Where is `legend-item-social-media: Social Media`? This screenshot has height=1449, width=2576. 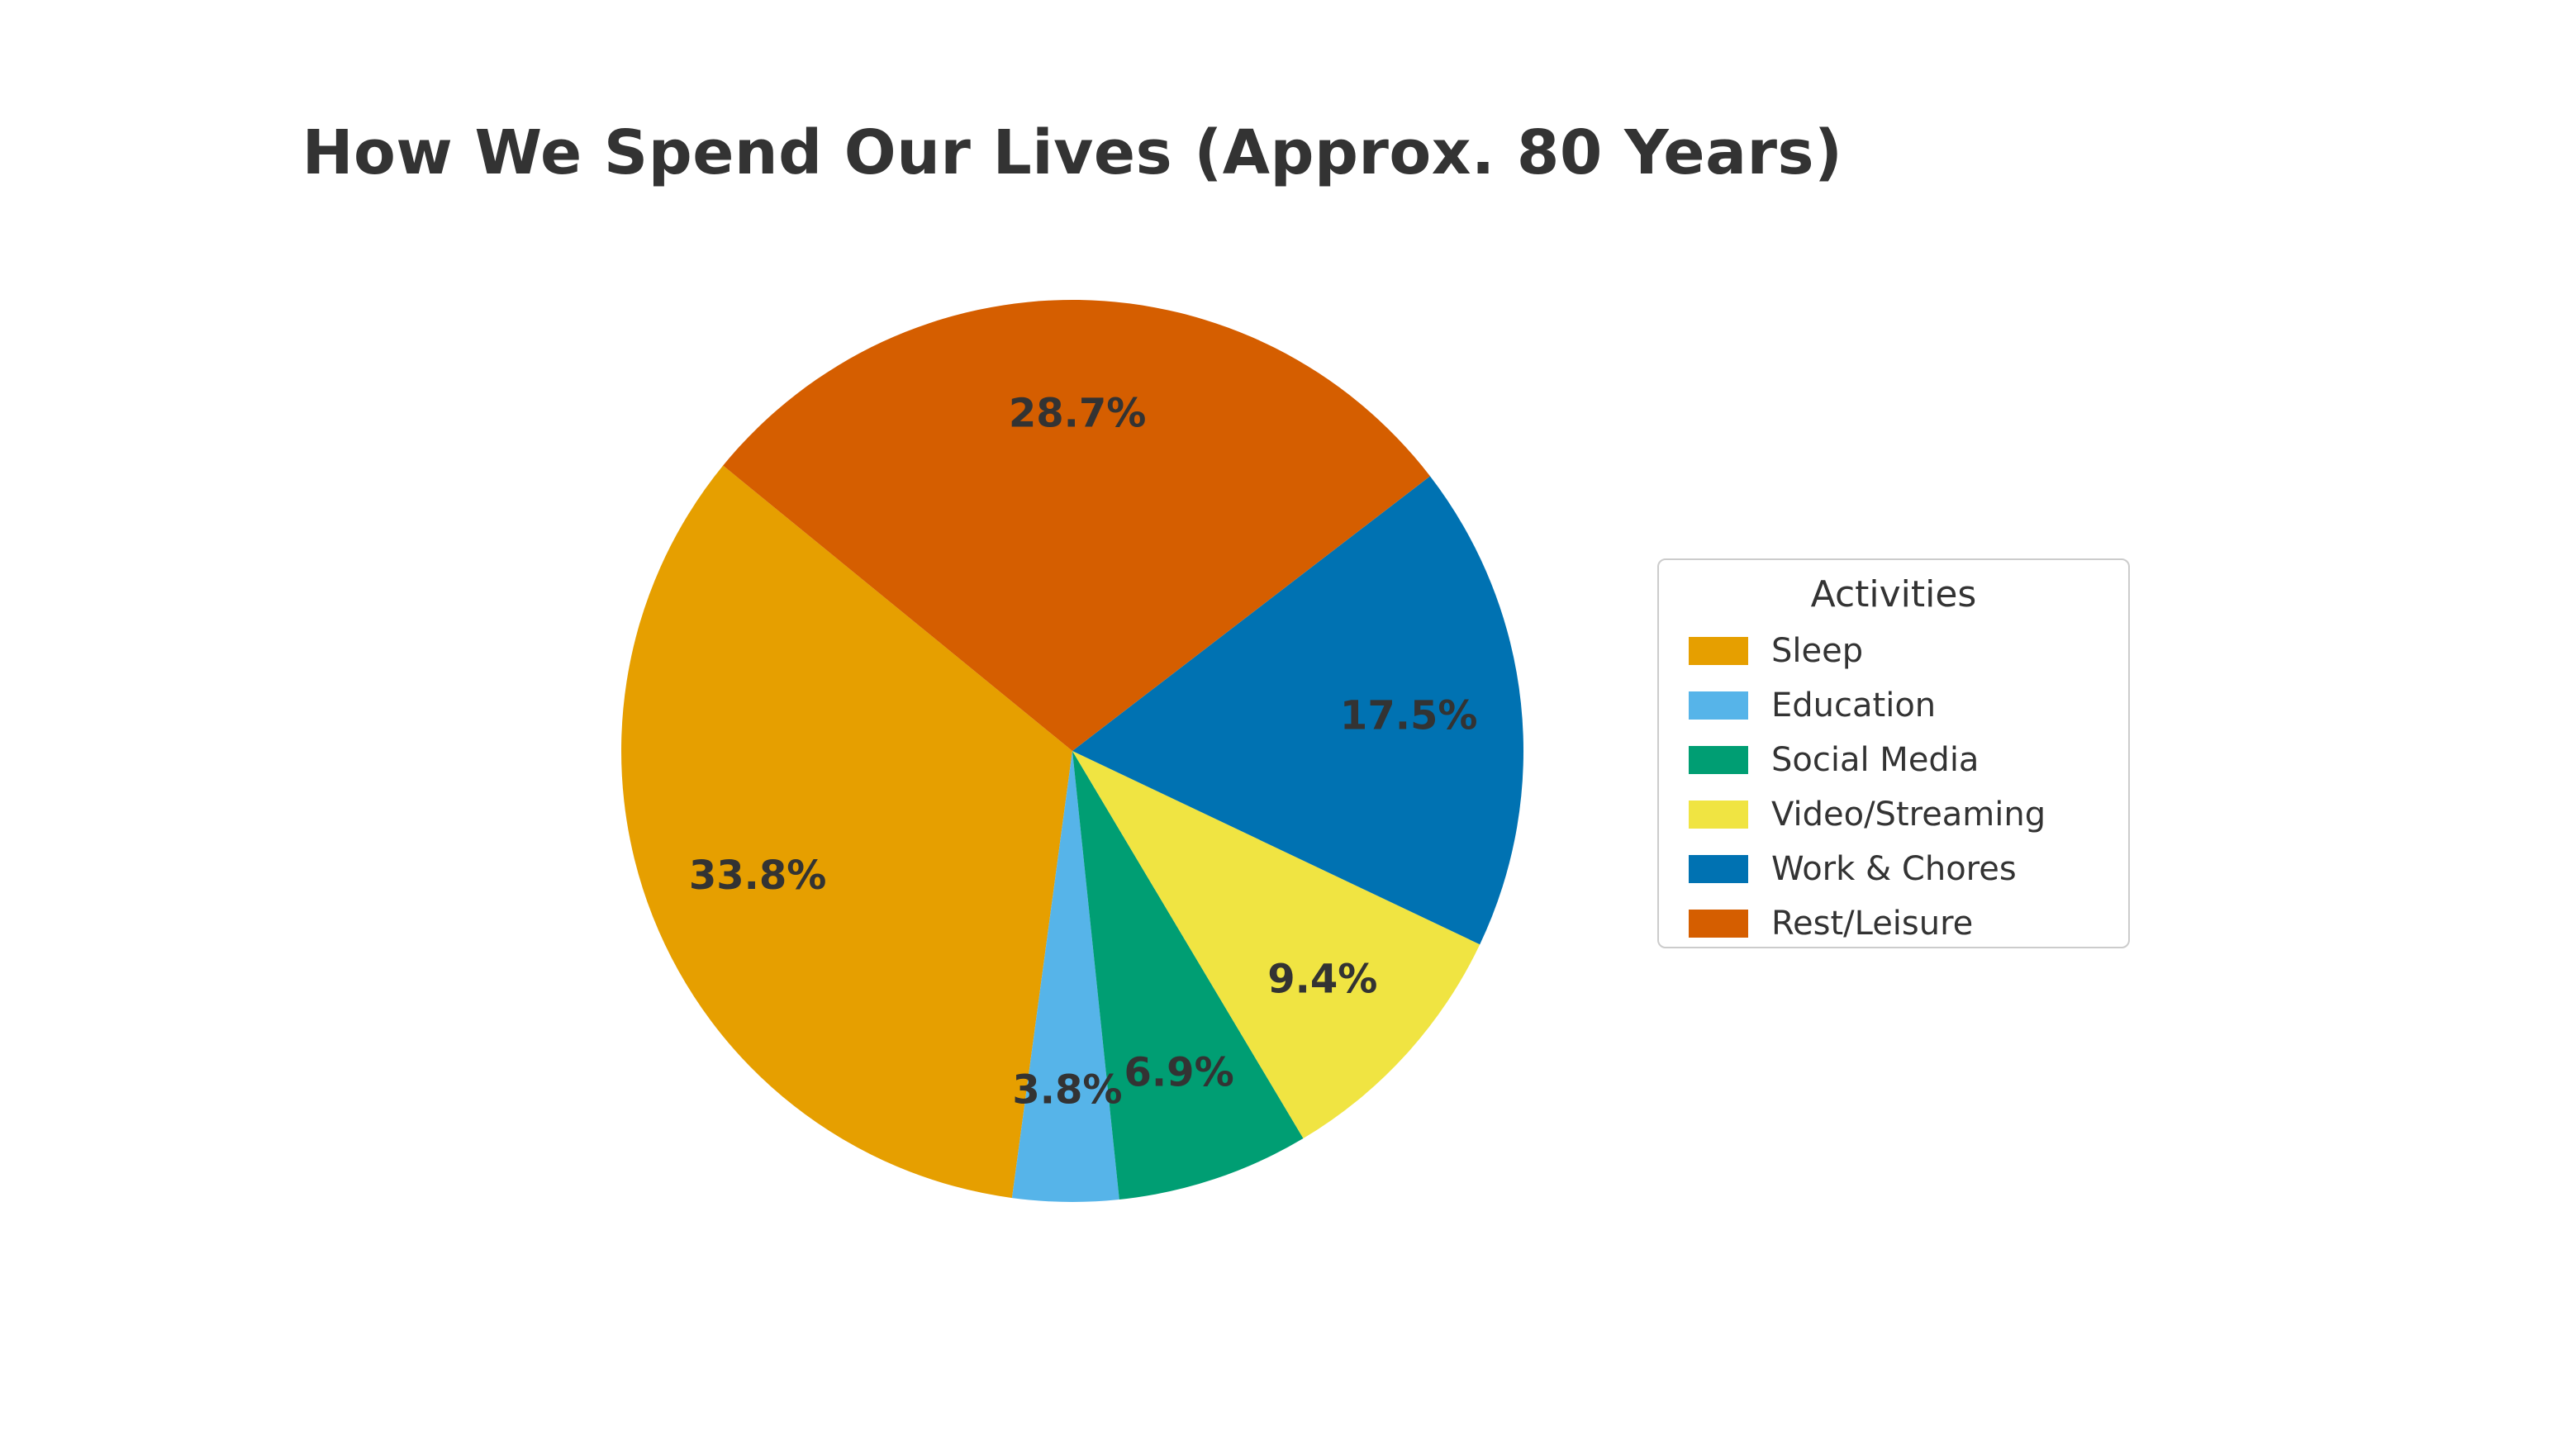 legend-item-social-media: Social Media is located at coordinates (1893, 760).